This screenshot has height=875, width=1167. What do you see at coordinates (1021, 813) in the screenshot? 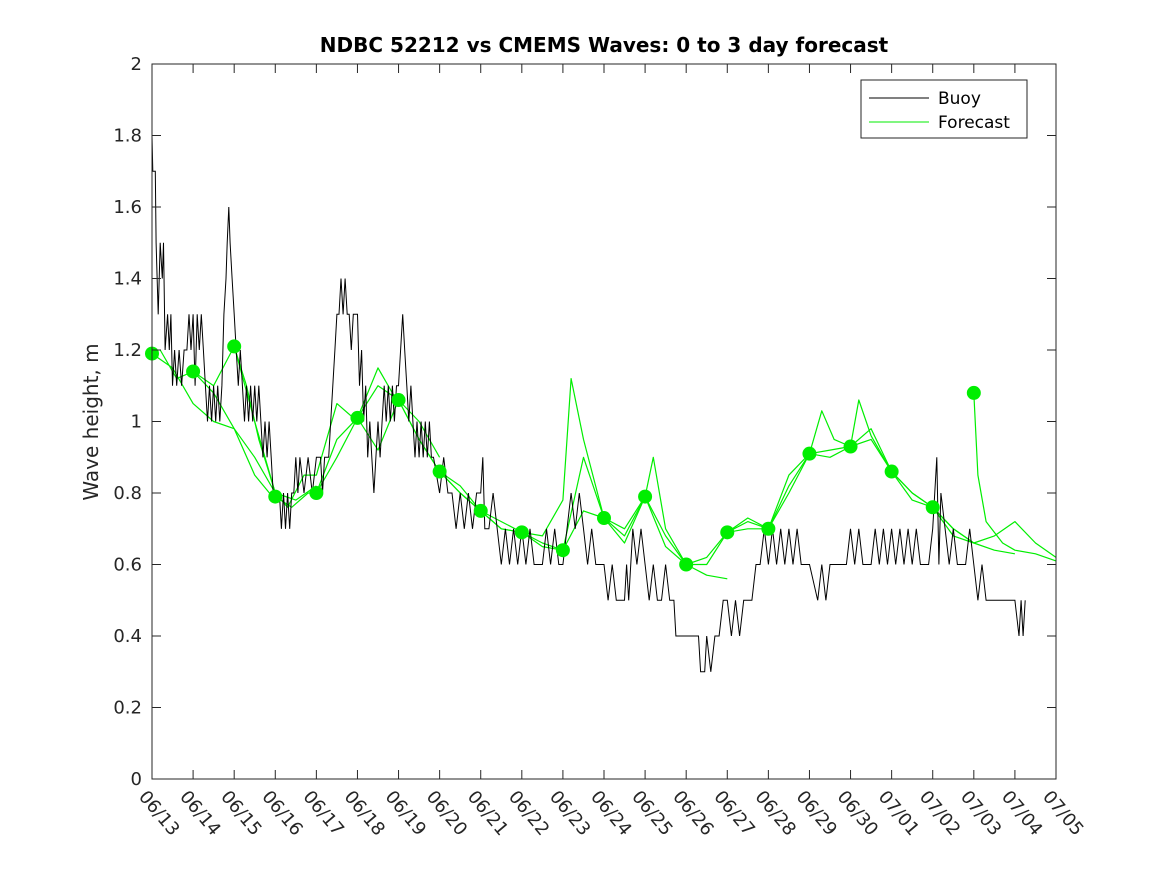
I see `x-tick-label: 07/04` at bounding box center [1021, 813].